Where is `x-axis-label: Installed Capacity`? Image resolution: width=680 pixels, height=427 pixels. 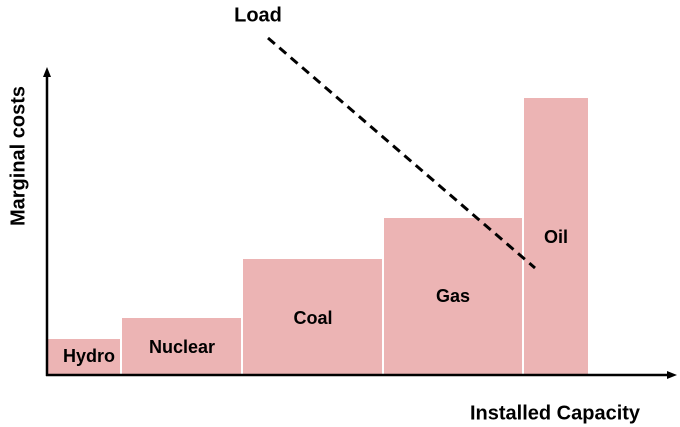 x-axis-label: Installed Capacity is located at coordinates (555, 413).